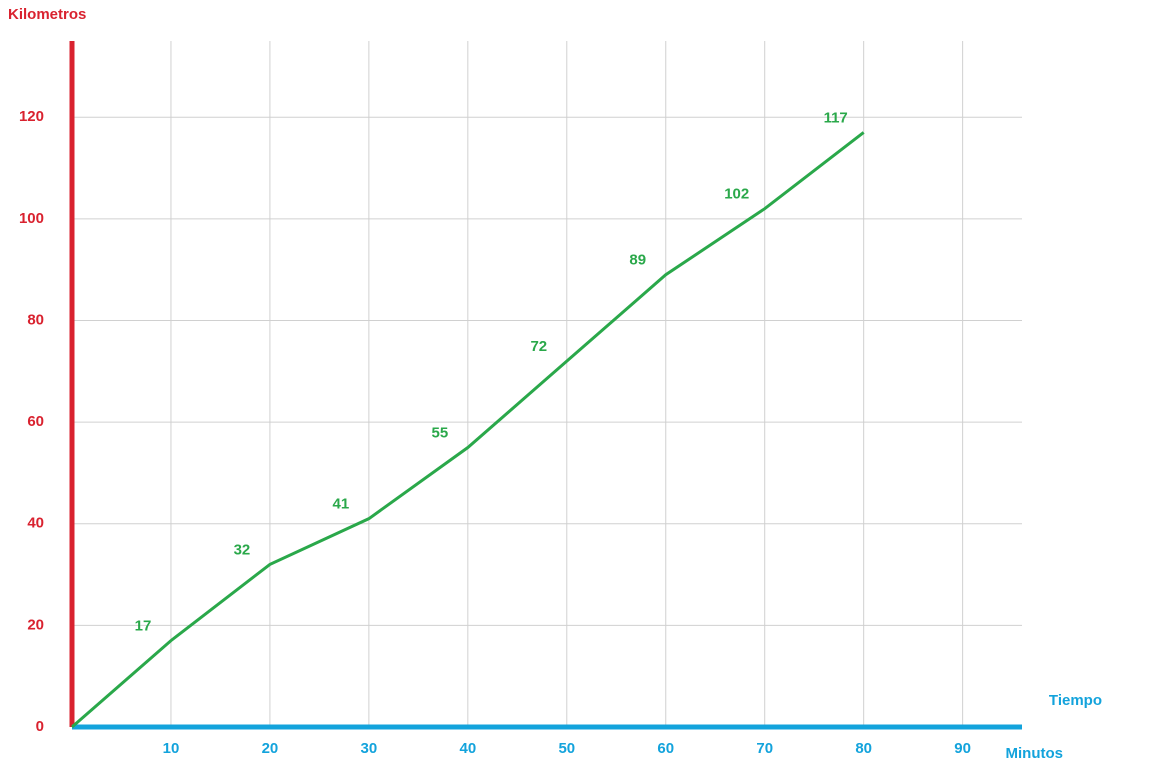 This screenshot has width=1164, height=775. What do you see at coordinates (538, 346) in the screenshot?
I see `data-label: 72` at bounding box center [538, 346].